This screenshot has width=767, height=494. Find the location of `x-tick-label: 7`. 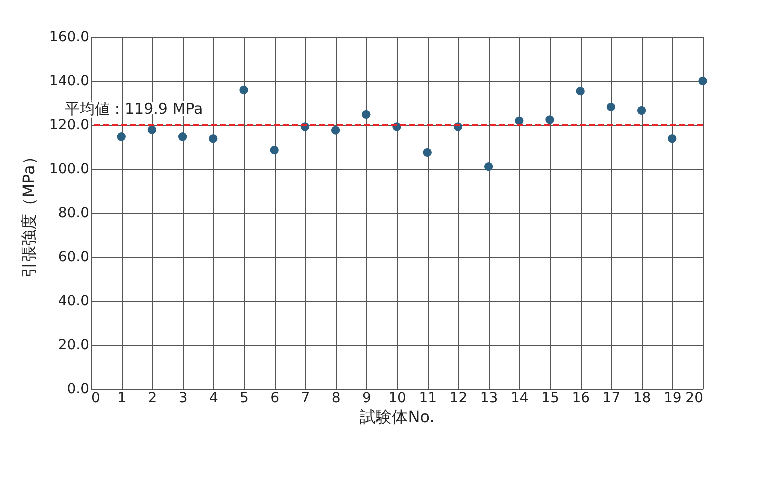

x-tick-label: 7 is located at coordinates (305, 398).